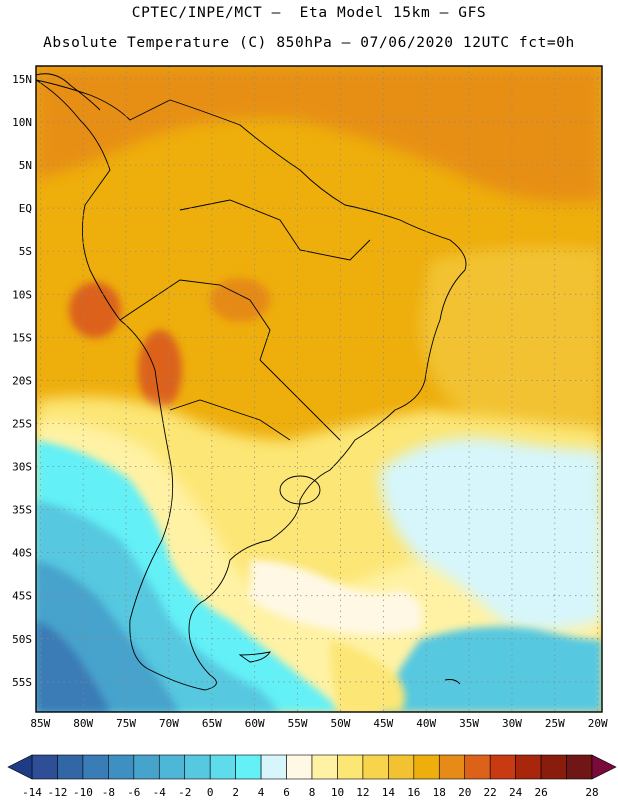 This screenshot has height=800, width=618. I want to click on colorbar-label: 20, so click(464, 792).